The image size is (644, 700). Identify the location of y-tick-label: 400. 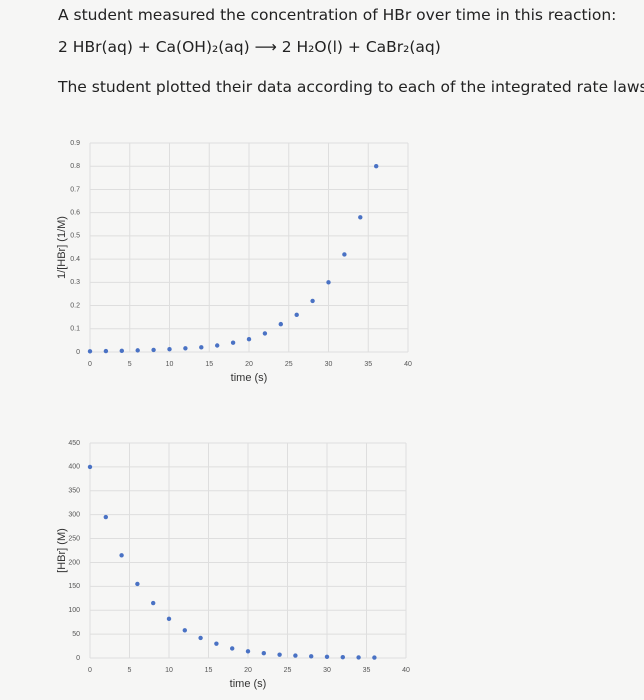
(74, 467).